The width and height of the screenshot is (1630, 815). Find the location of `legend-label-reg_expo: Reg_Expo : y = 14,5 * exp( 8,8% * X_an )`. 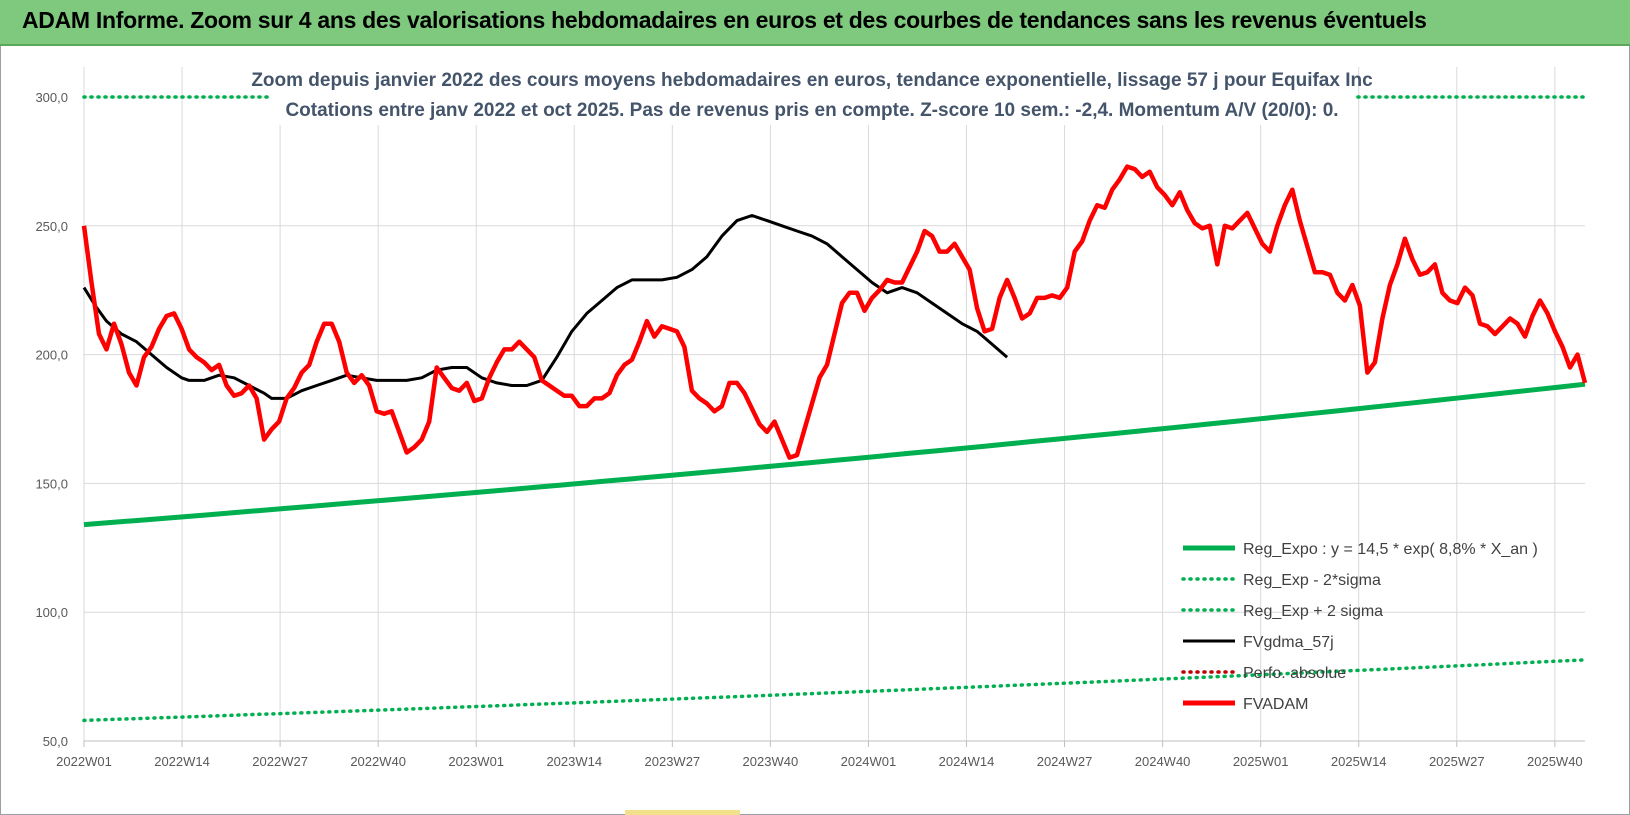

legend-label-reg_expo: Reg_Expo : y = 14,5 * exp( 8,8% * X_an ) is located at coordinates (1390, 549).